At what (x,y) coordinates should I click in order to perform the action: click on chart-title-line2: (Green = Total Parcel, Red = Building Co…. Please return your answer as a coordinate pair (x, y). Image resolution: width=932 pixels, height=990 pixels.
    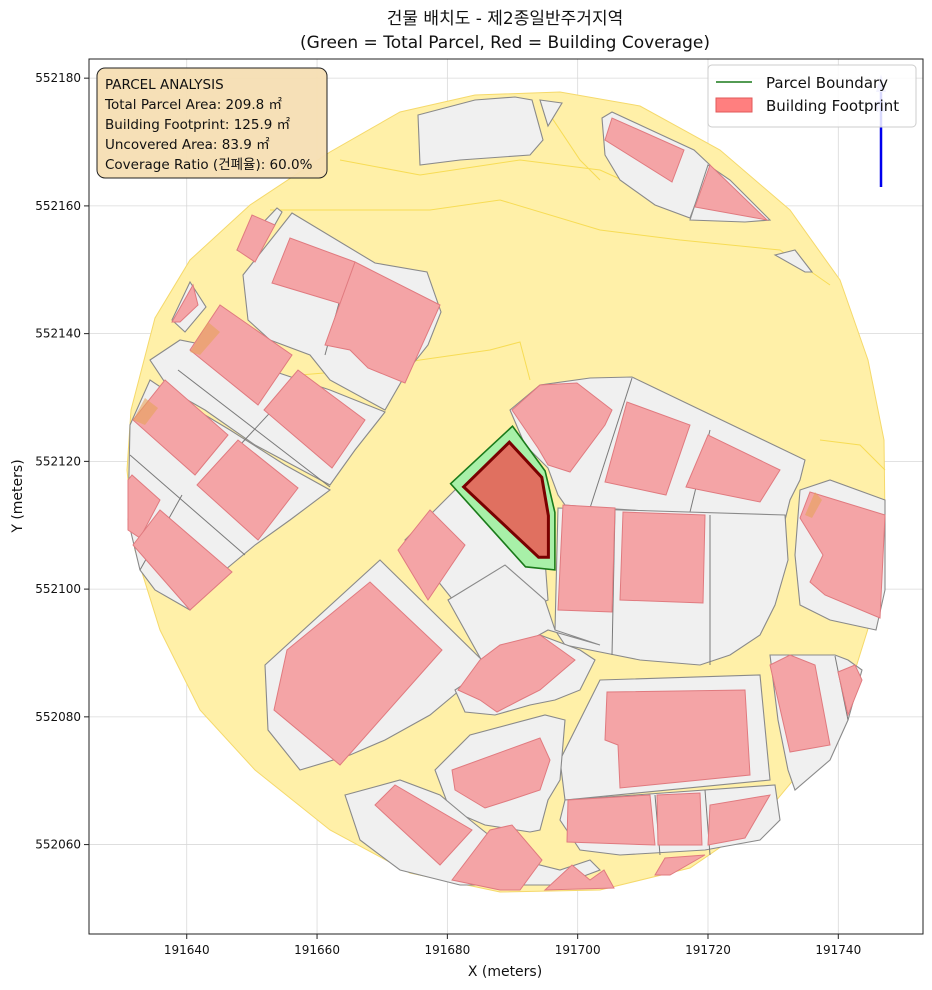
    Looking at the image, I should click on (505, 43).